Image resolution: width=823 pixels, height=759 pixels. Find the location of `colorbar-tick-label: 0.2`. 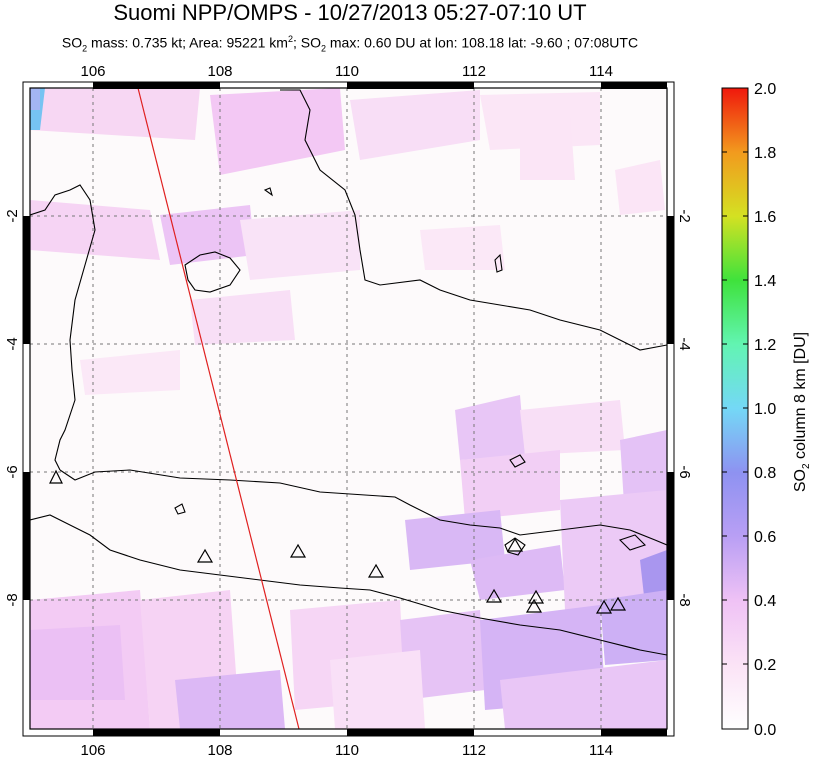

colorbar-tick-label: 0.2 is located at coordinates (765, 665).